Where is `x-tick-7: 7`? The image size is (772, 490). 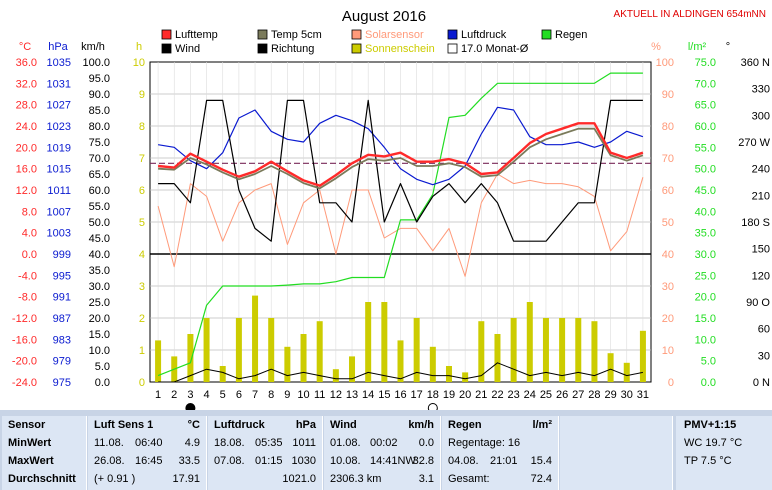
x-tick-7: 7 is located at coordinates (255, 395).